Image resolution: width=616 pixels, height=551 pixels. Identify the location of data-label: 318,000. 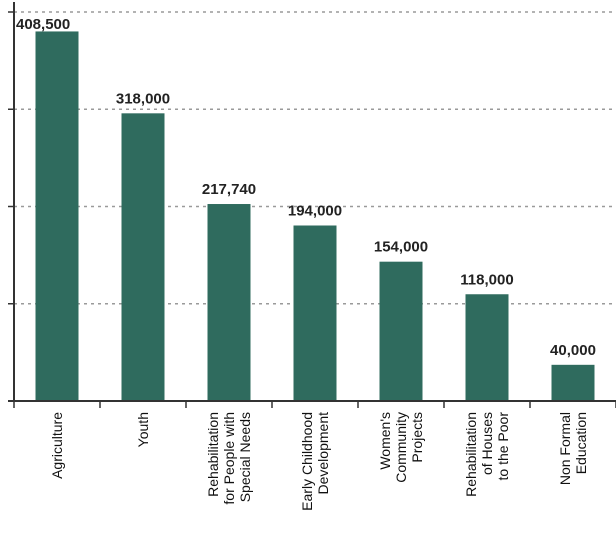
(143, 98).